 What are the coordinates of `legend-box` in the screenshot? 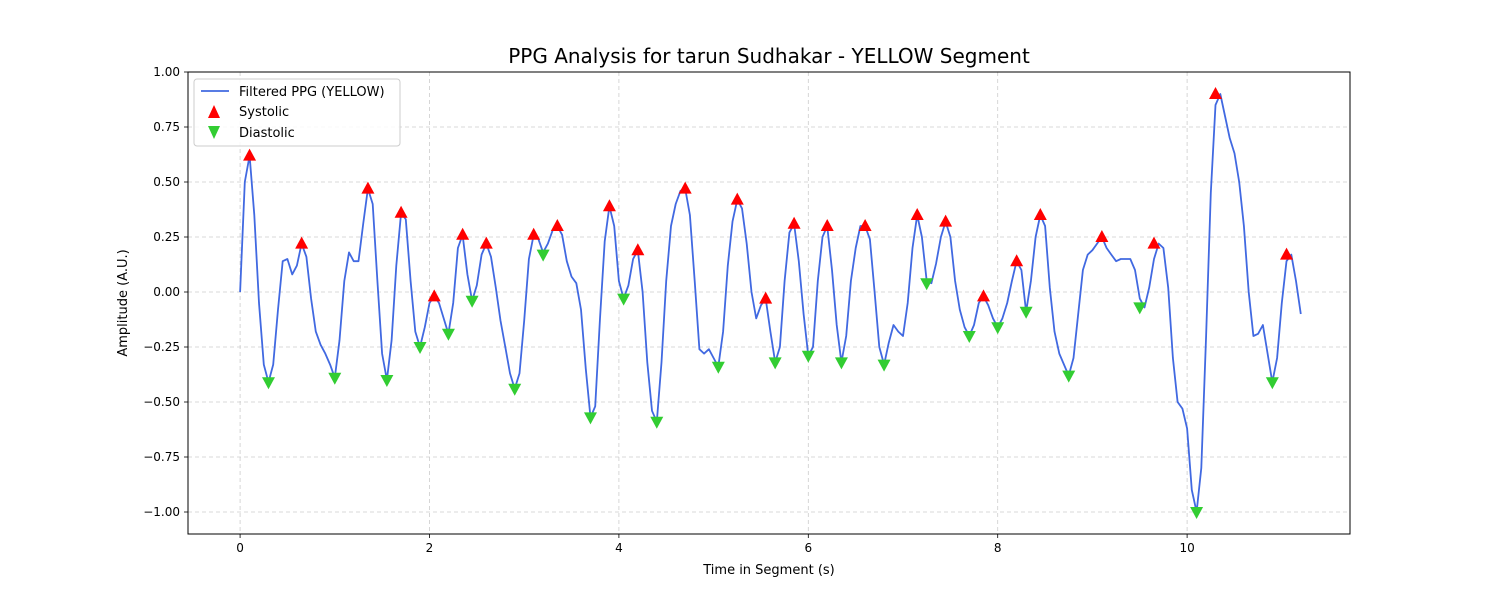 It's located at (297, 112).